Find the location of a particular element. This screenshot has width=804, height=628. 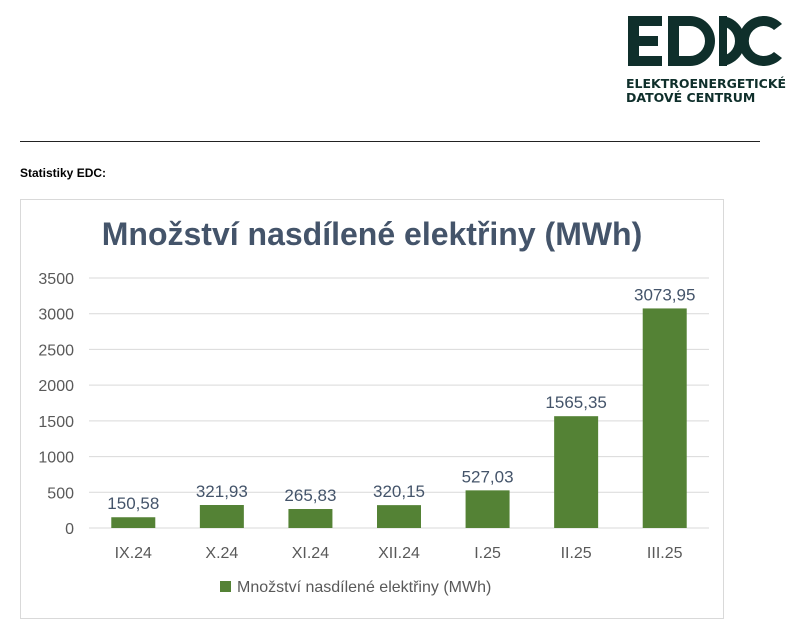

y-tick-label: 1500 is located at coordinates (56, 422).